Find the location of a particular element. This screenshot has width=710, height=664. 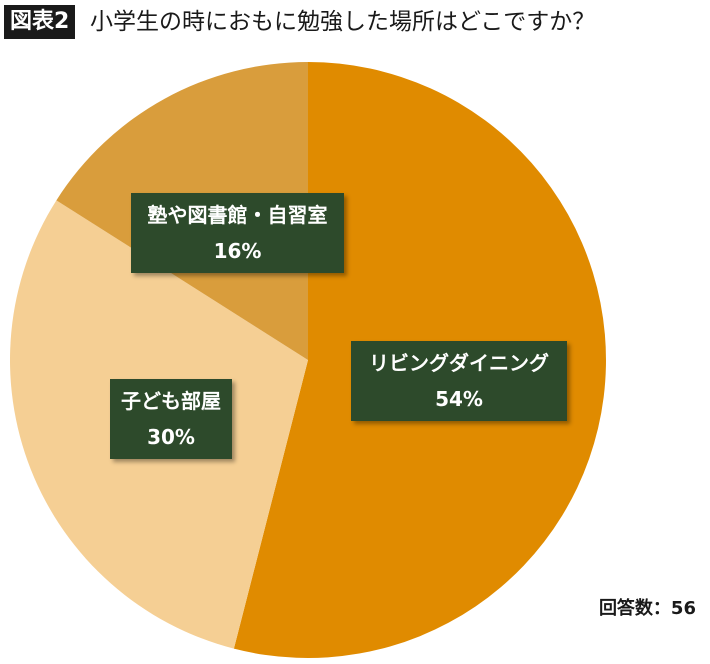

respondent-count: 回答数：56 is located at coordinates (647, 608).